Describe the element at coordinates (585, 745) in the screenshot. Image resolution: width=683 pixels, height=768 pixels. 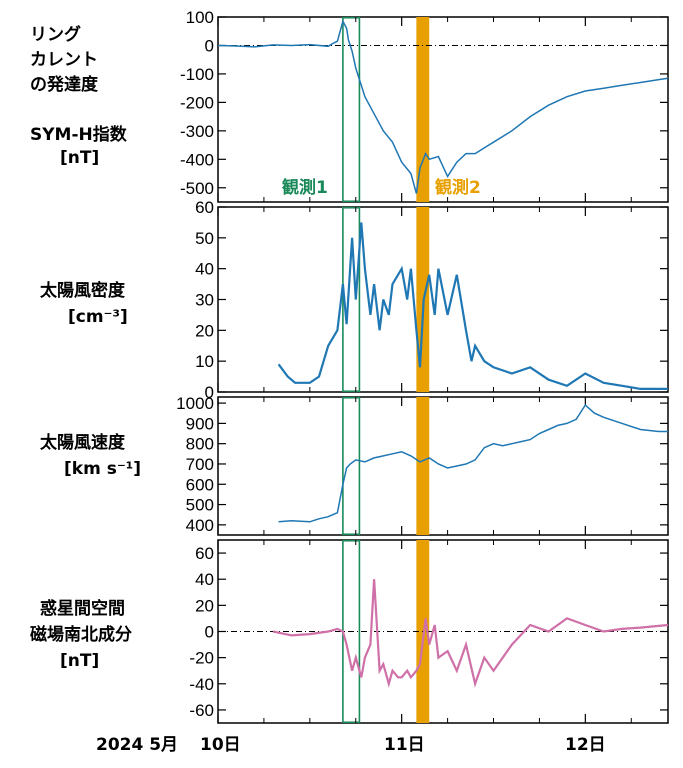
I see `date-label-12: 12日` at that location.